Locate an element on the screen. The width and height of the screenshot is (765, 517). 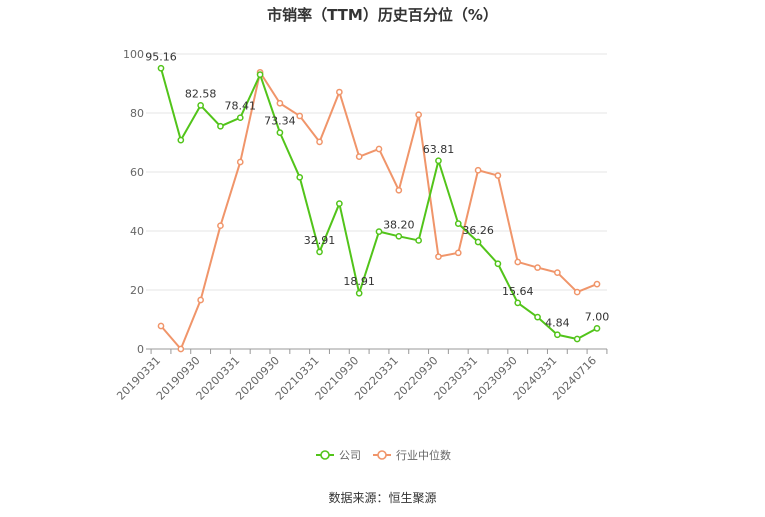
y-axis: 0 20 40 60 80 100 is located at coordinates (133, 202).